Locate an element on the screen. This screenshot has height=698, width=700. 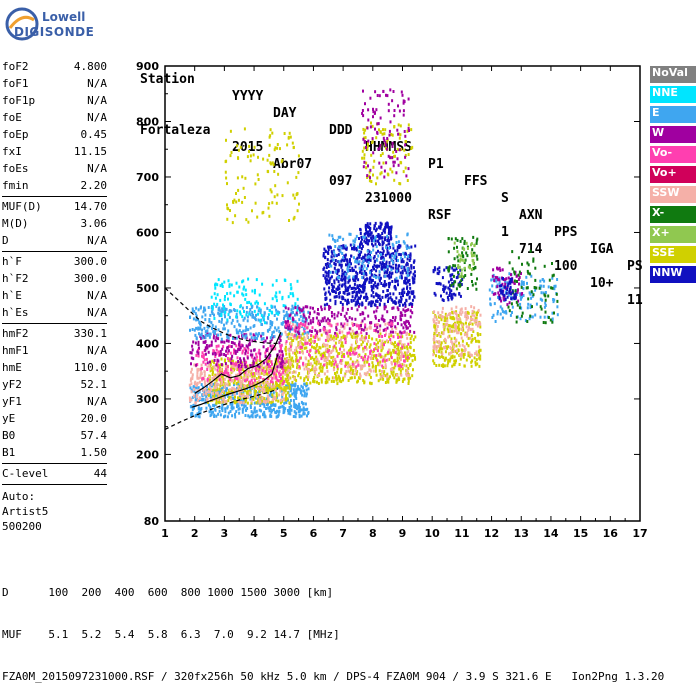
param-name: h`F is located at coordinates (12, 261).